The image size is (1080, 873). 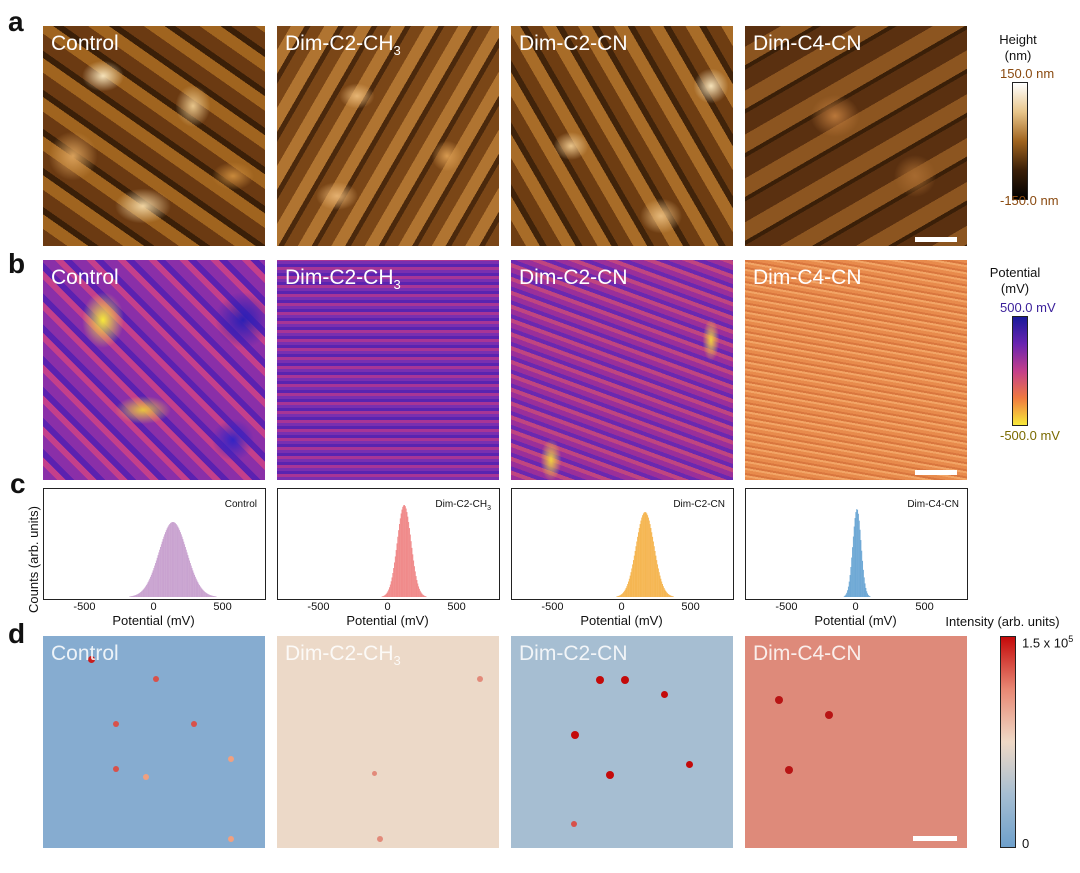 I want to click on pl-c2cn-image: Dim-C2-CN, so click(x=622, y=742).